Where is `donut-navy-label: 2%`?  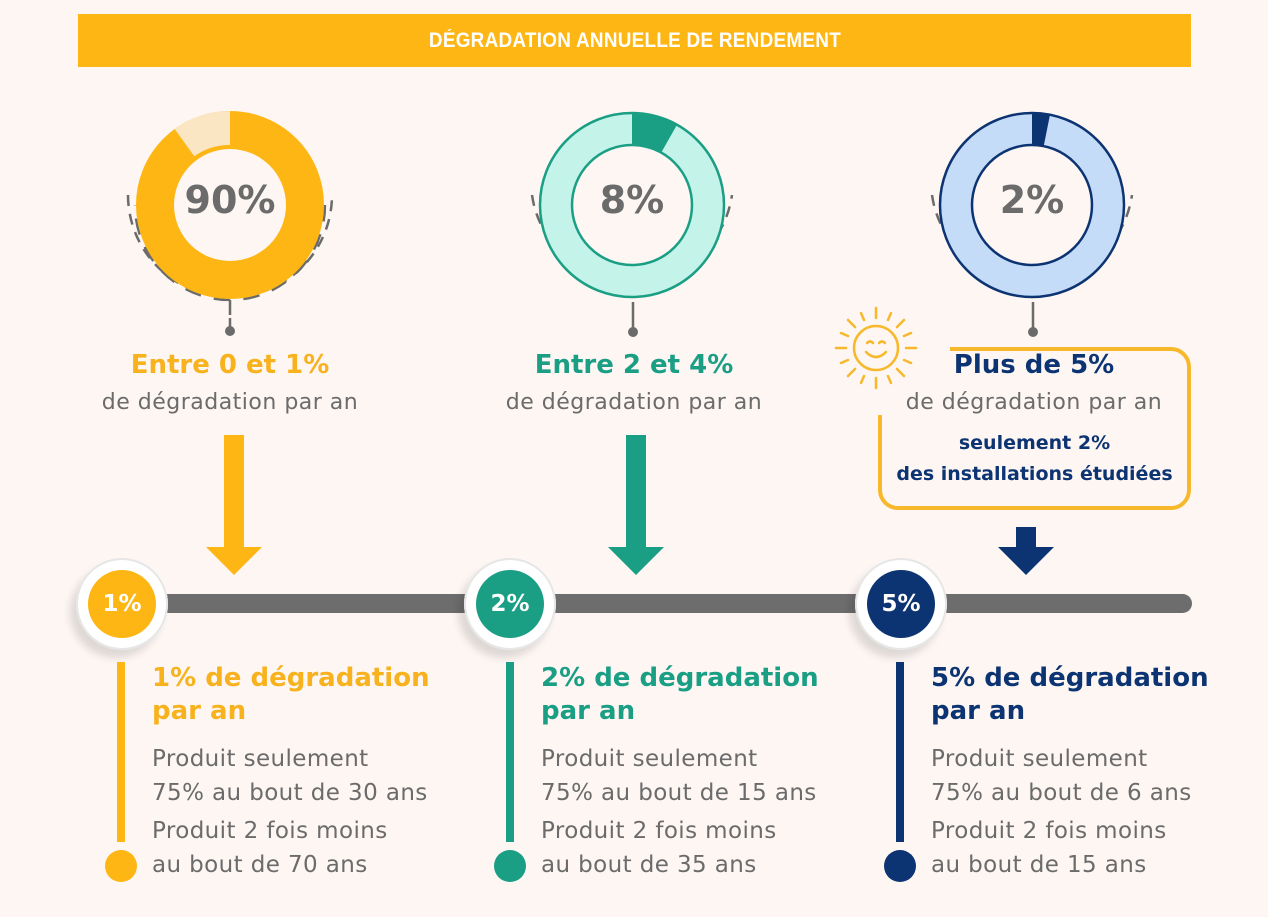 donut-navy-label: 2% is located at coordinates (1032, 200).